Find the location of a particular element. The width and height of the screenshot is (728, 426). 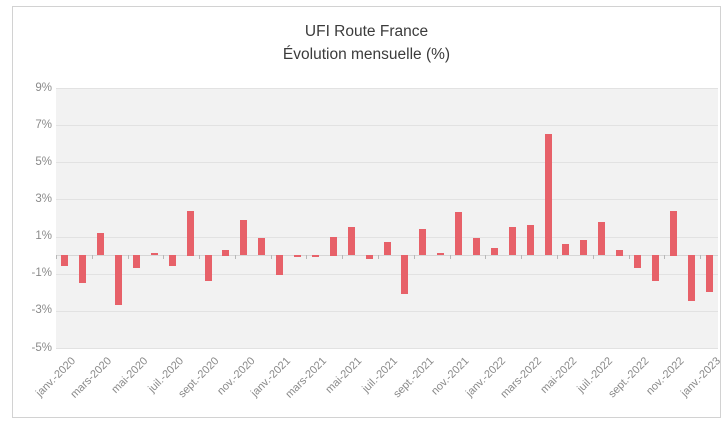

chart-header: UFI Route France Évolution mensuelle (%) is located at coordinates (366, 43).